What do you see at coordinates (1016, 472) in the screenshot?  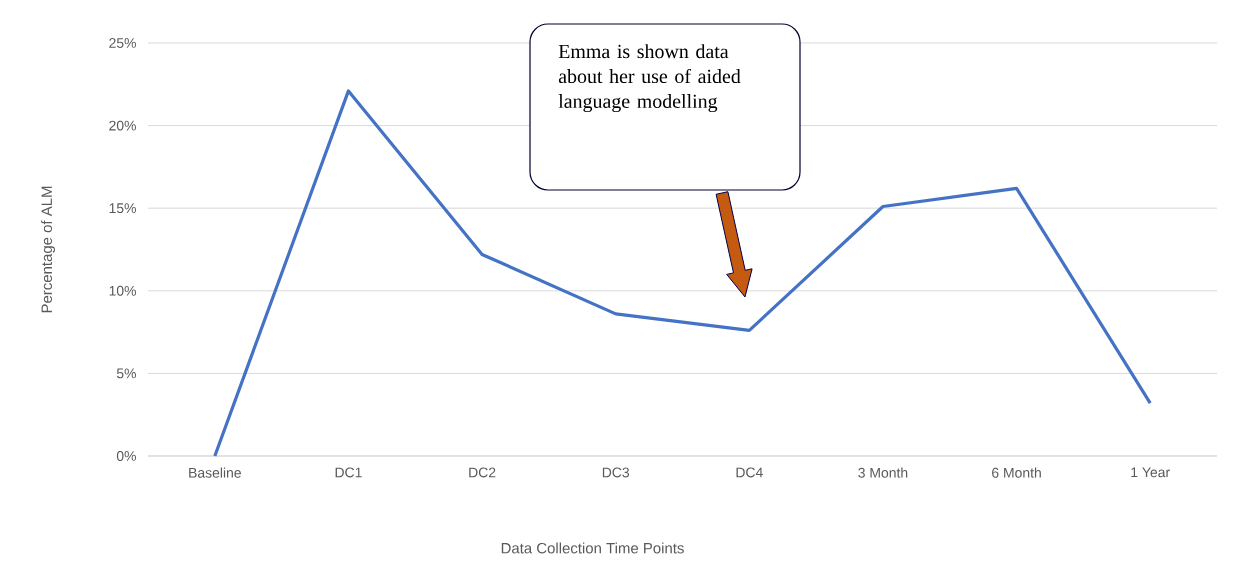 I see `x-tick-label: 6 Month` at bounding box center [1016, 472].